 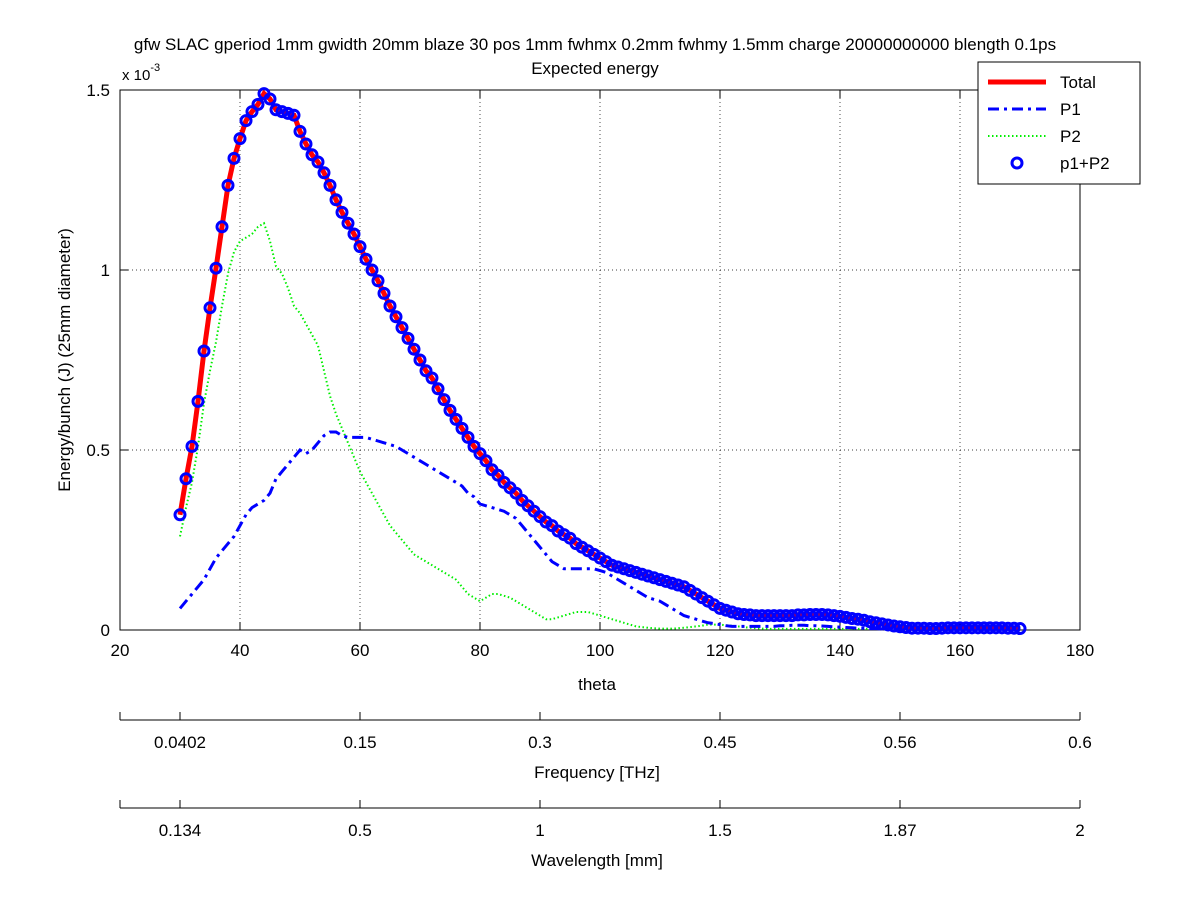 What do you see at coordinates (98, 90) in the screenshot?
I see `y-tick-label: 1.5` at bounding box center [98, 90].